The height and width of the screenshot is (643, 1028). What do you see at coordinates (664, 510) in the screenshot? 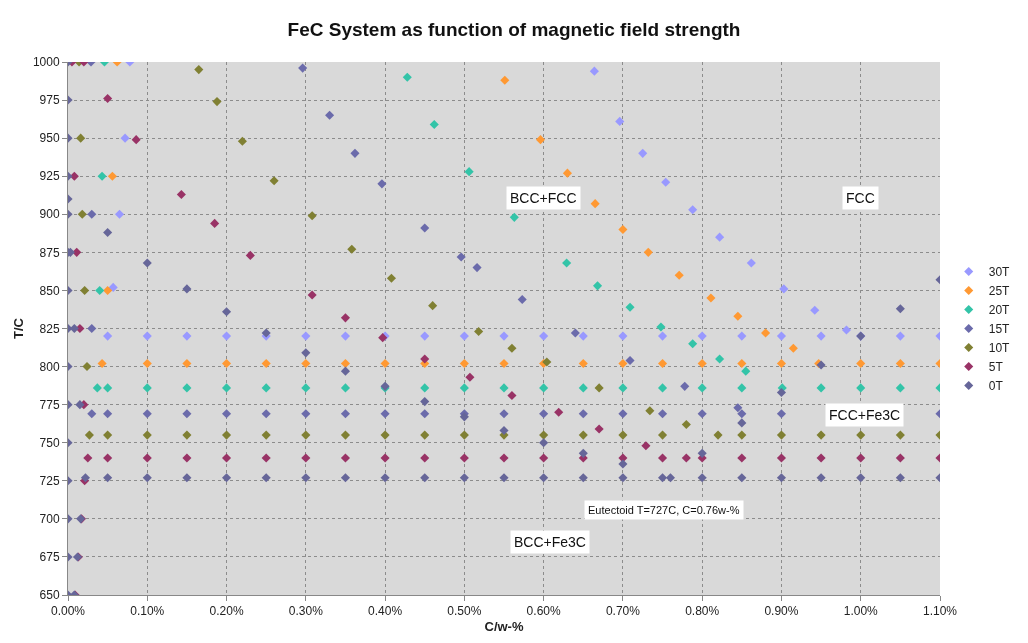
I see `annotation: Eutectoid T=727C, C=0.76w-%` at bounding box center [664, 510].